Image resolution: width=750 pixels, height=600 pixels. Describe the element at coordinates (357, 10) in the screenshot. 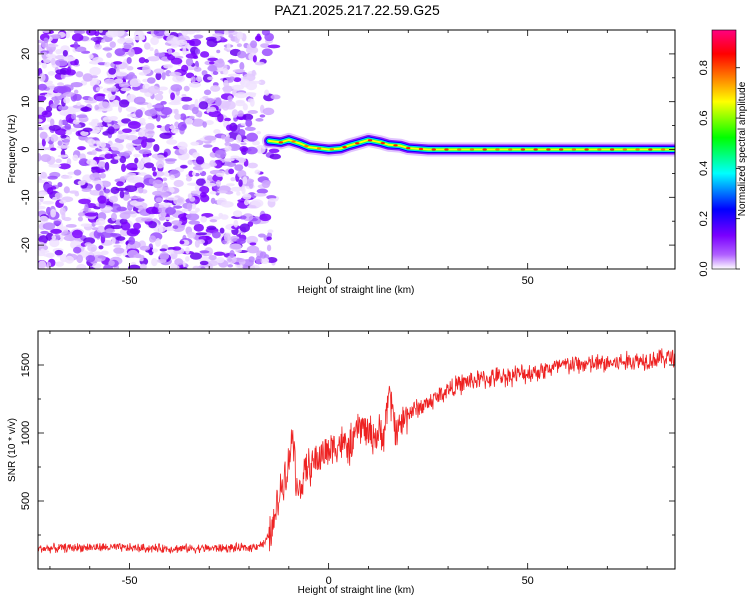

I see `figure-title: PAZ1.2025.217.22.59.G25` at that location.